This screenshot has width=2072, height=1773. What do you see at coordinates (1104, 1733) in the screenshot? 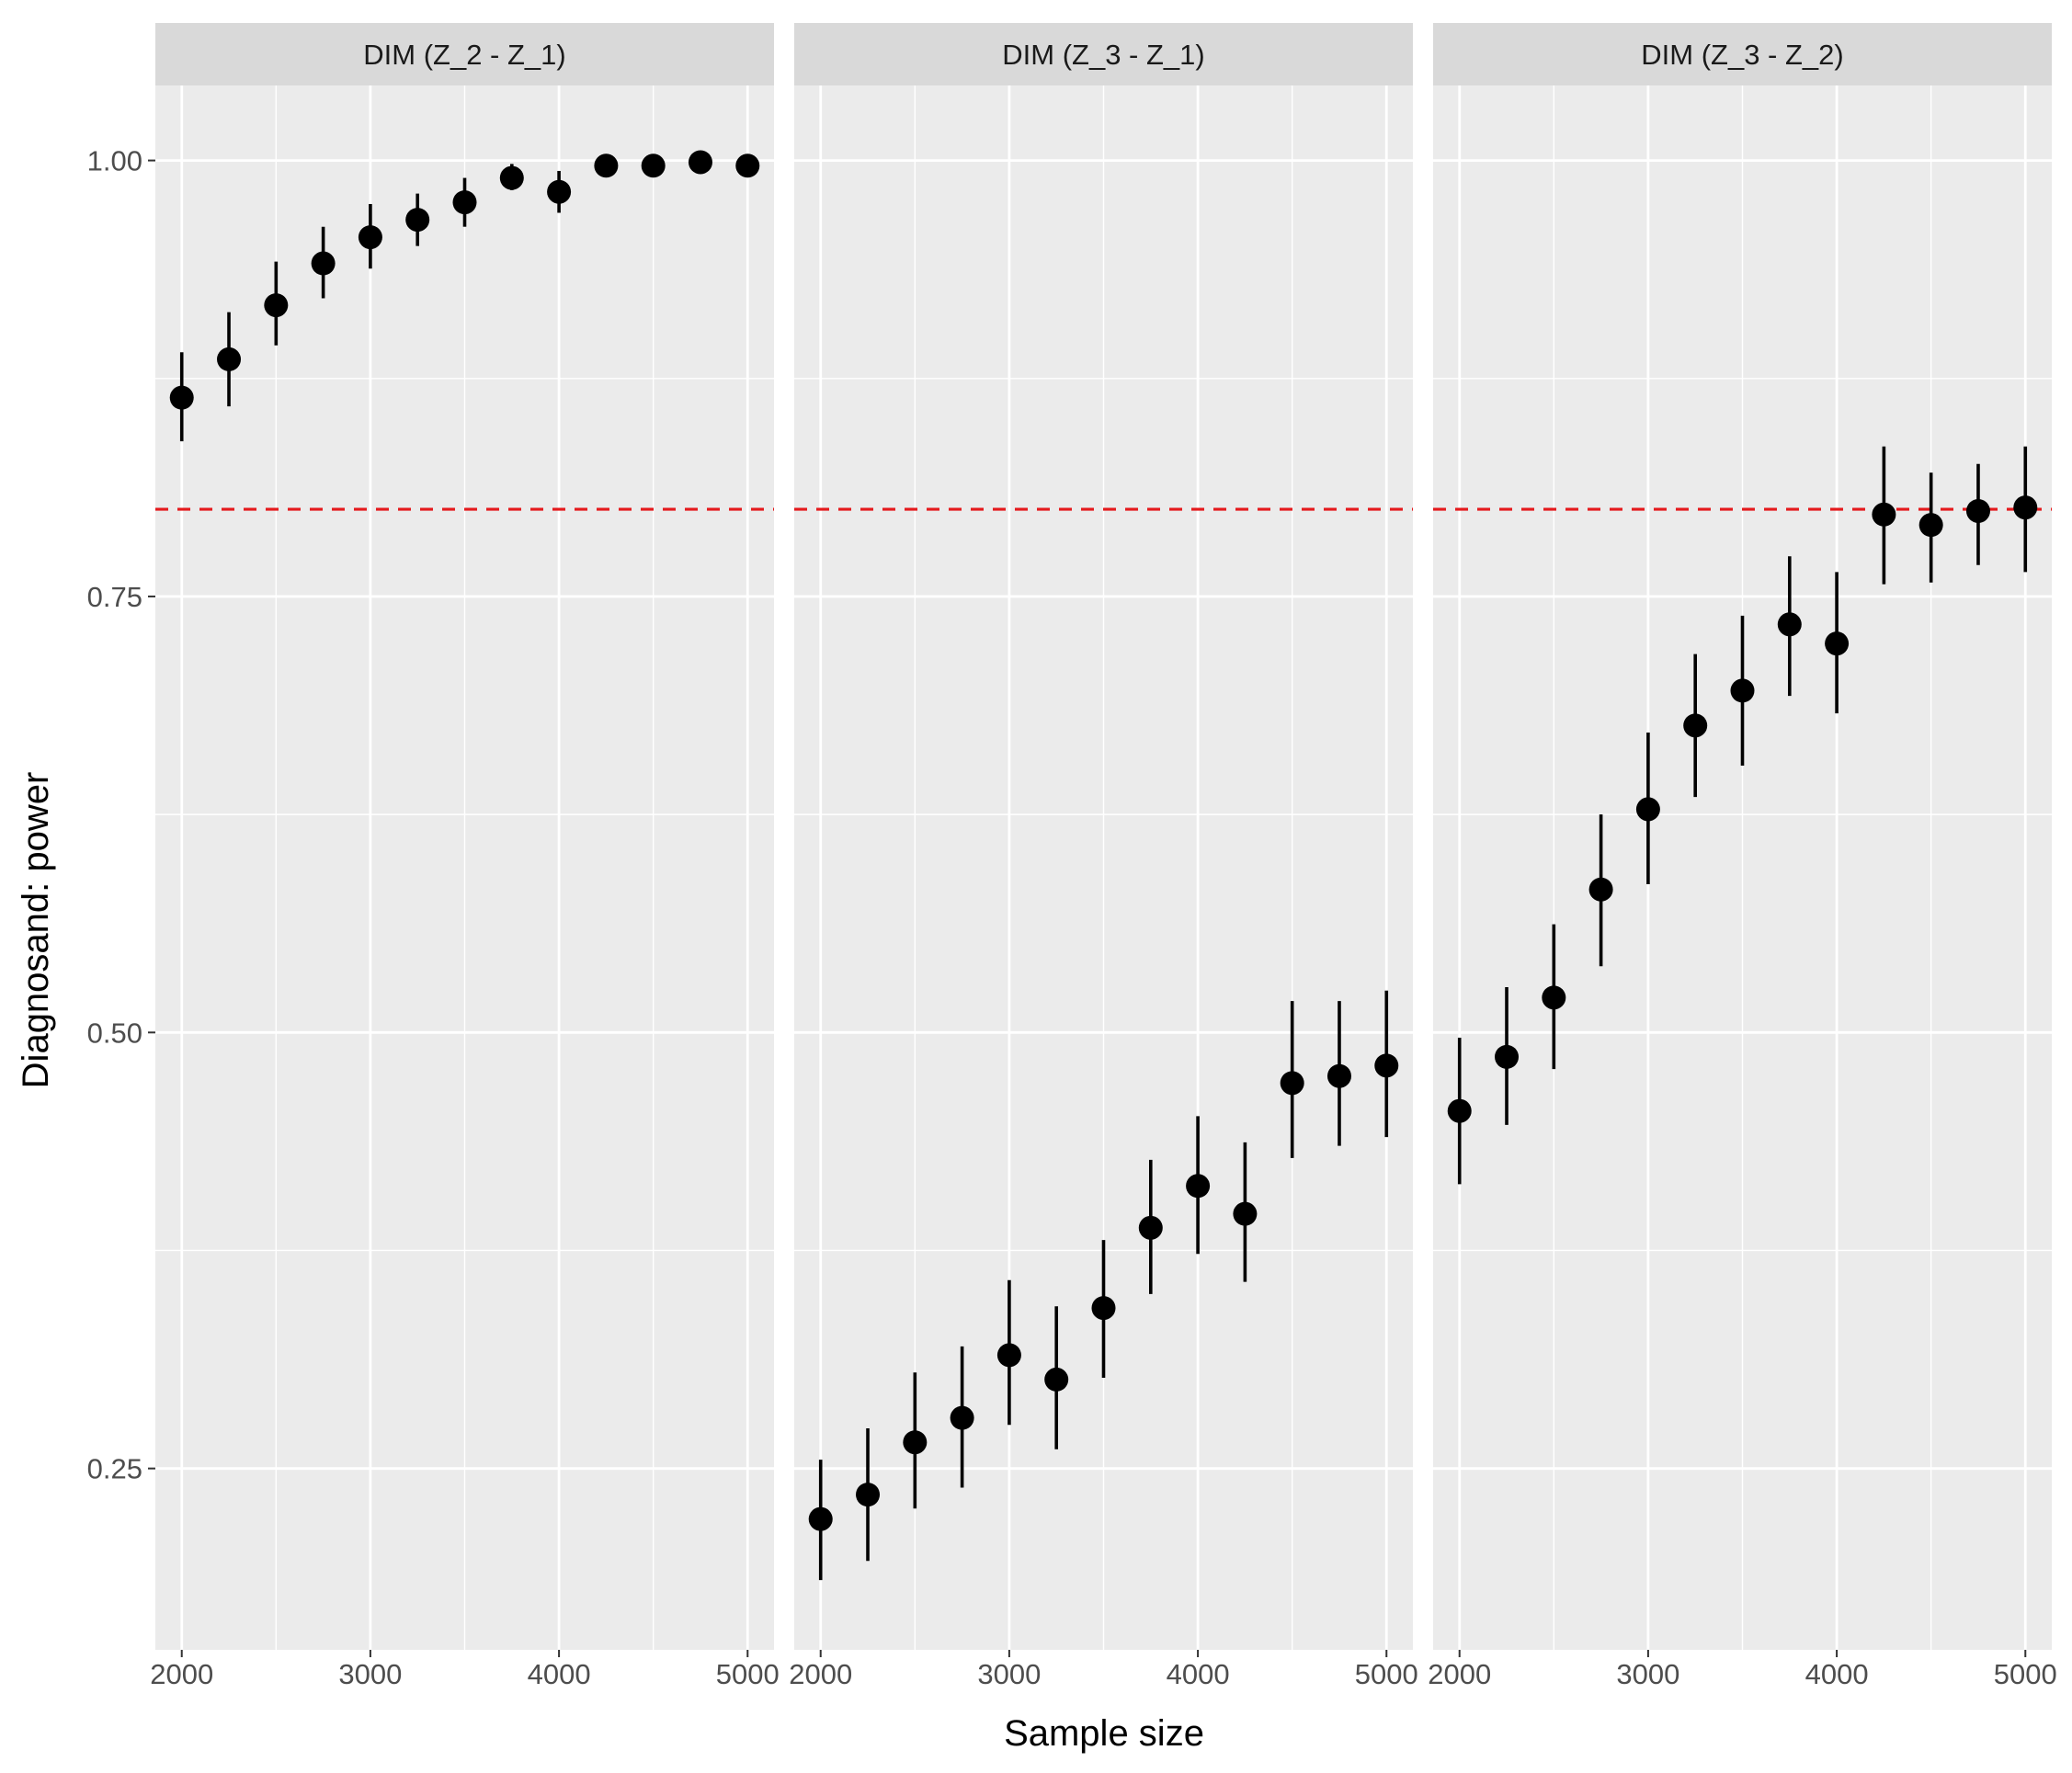
I see `x-axis-title: Sample size` at bounding box center [1104, 1733].